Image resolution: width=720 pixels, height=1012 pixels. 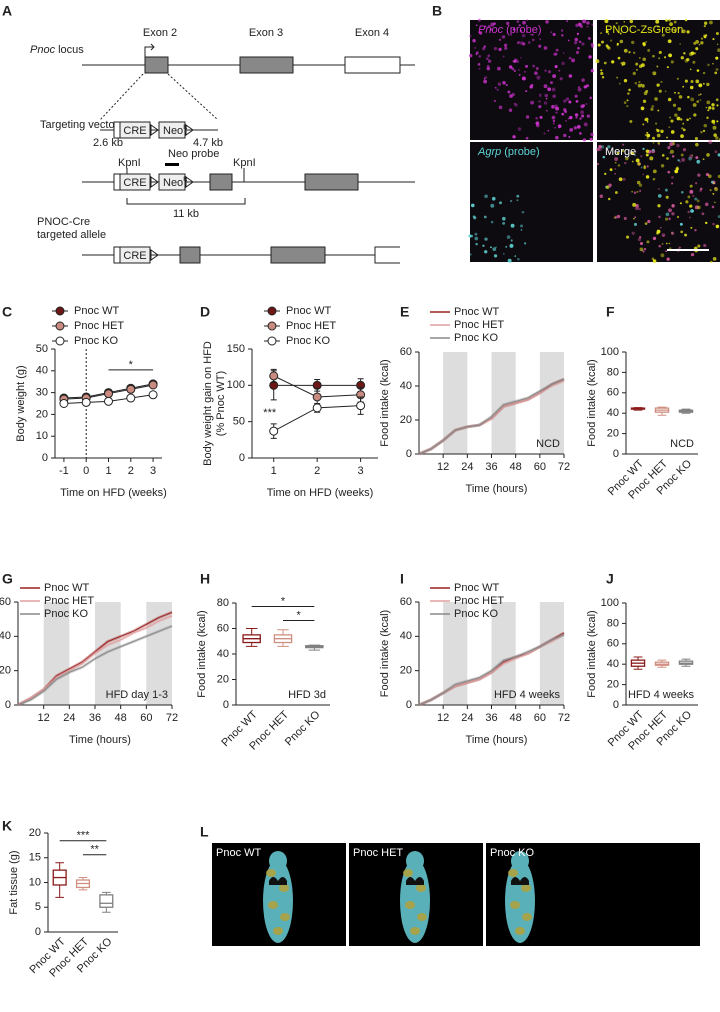 I want to click on fat-patch, so click(x=520, y=931).